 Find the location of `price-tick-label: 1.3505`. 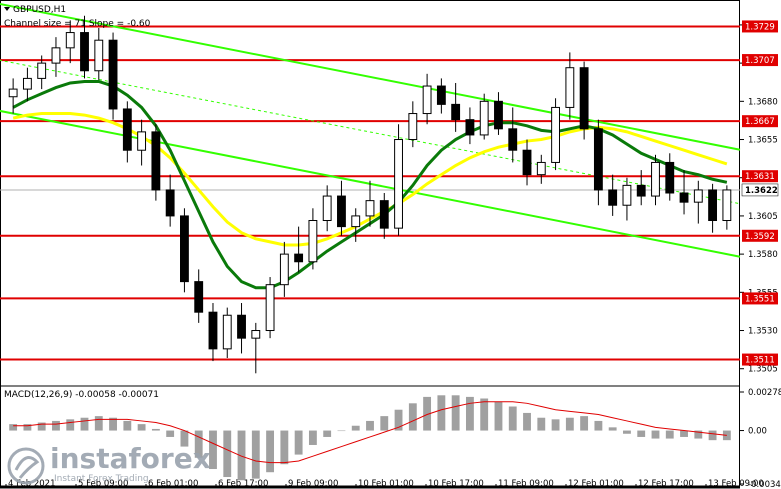

price-tick-label: 1.3505 is located at coordinates (763, 370).